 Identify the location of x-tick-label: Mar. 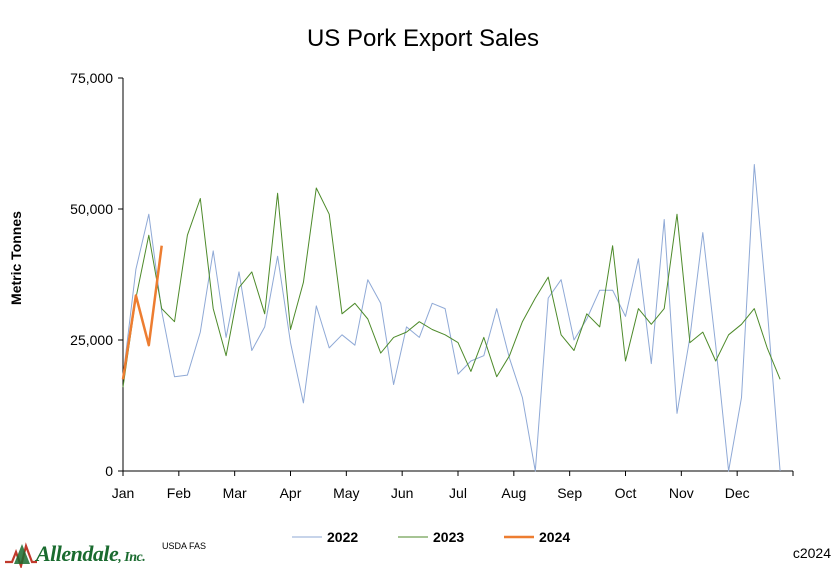
(235, 493).